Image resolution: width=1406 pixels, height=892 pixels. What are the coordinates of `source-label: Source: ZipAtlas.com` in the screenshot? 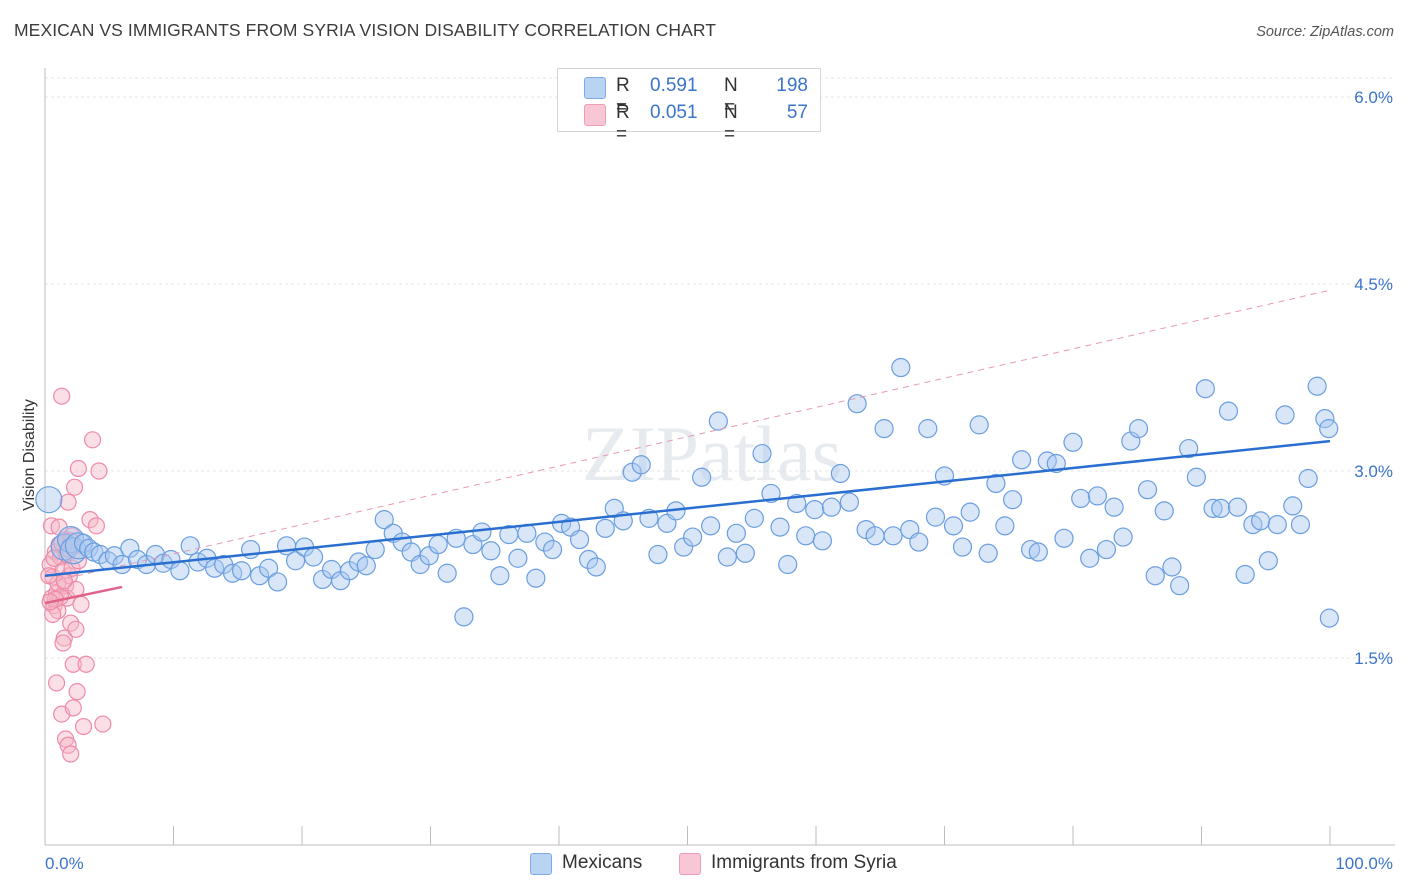 It's located at (1325, 32).